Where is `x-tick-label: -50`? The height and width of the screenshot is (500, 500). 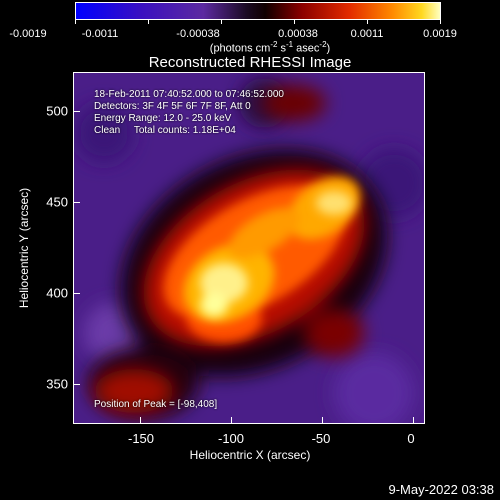
x-tick-label: -50 is located at coordinates (321, 438).